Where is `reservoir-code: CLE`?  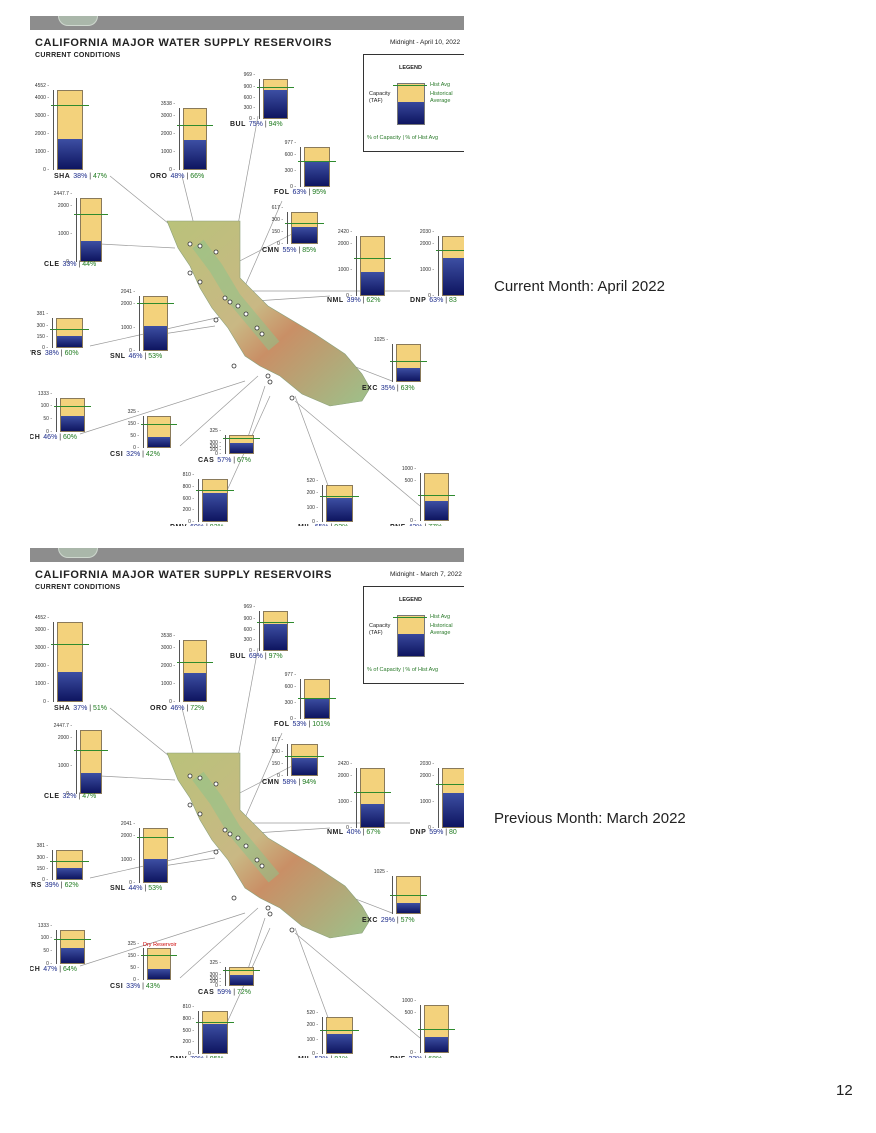 reservoir-code: CLE is located at coordinates (52, 264).